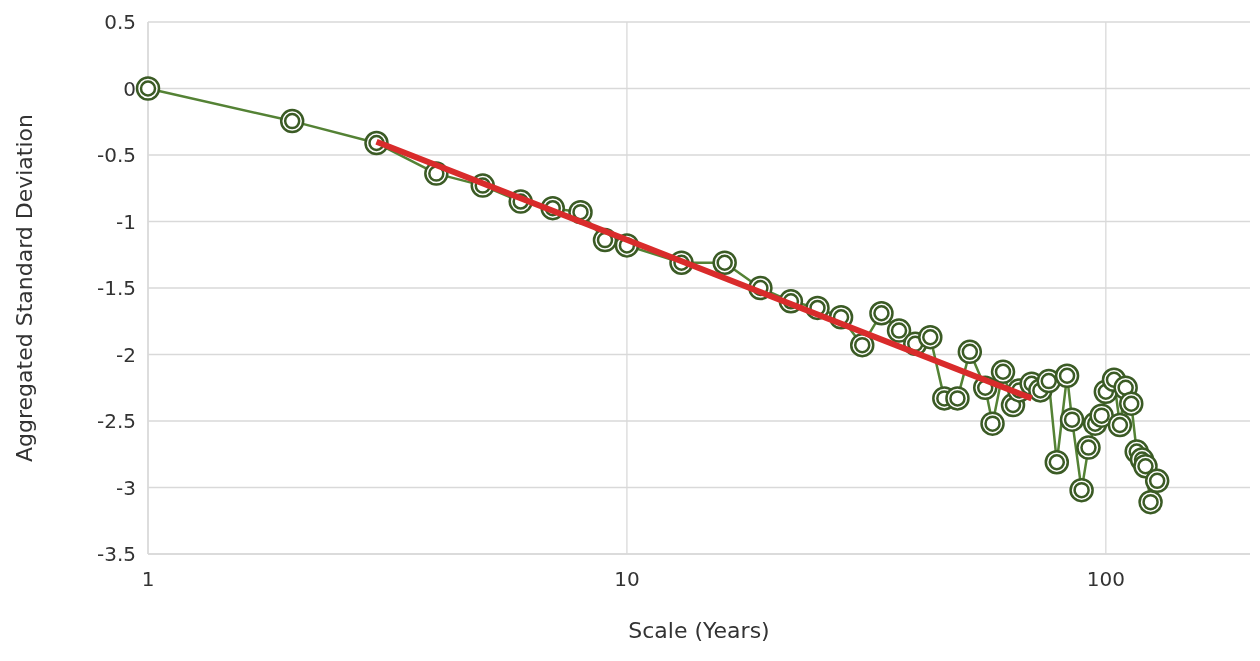 The image size is (1260, 661). I want to click on x-axis-title: Scale (Years), so click(699, 630).